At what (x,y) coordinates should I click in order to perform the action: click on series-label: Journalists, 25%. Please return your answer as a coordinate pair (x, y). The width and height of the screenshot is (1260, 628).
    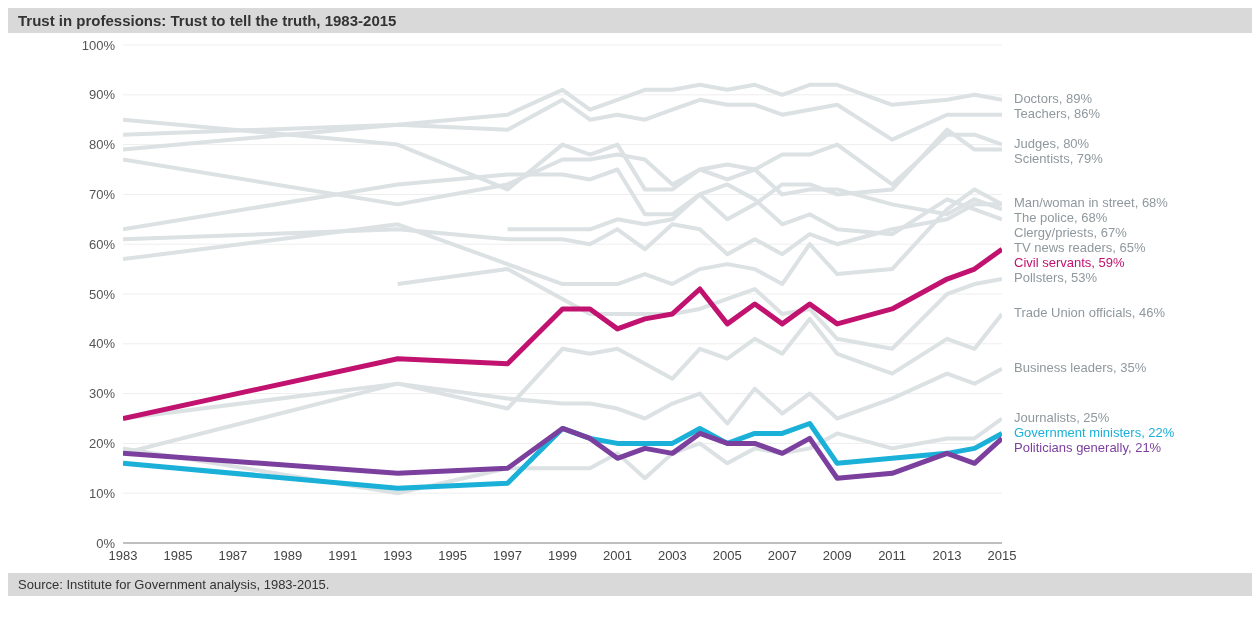
    Looking at the image, I should click on (1062, 417).